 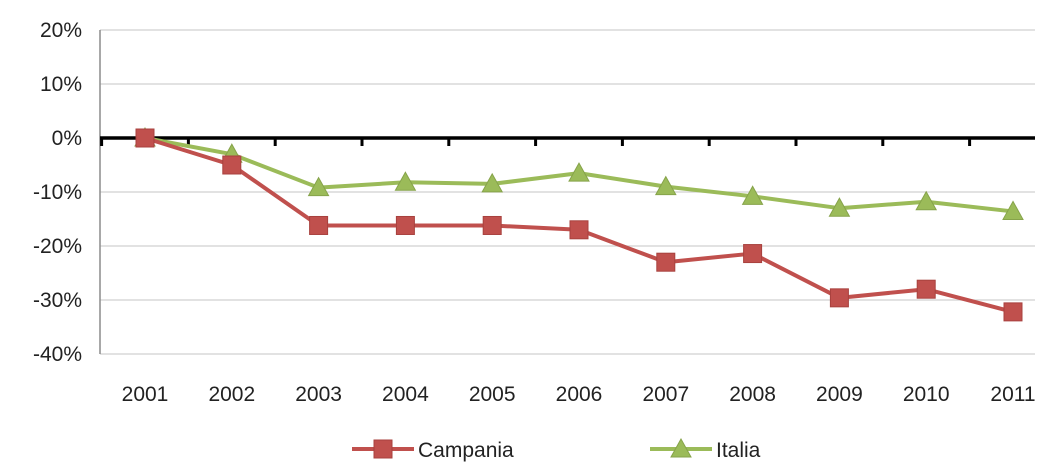 I want to click on y-tick-label: -10%, so click(x=57, y=192).